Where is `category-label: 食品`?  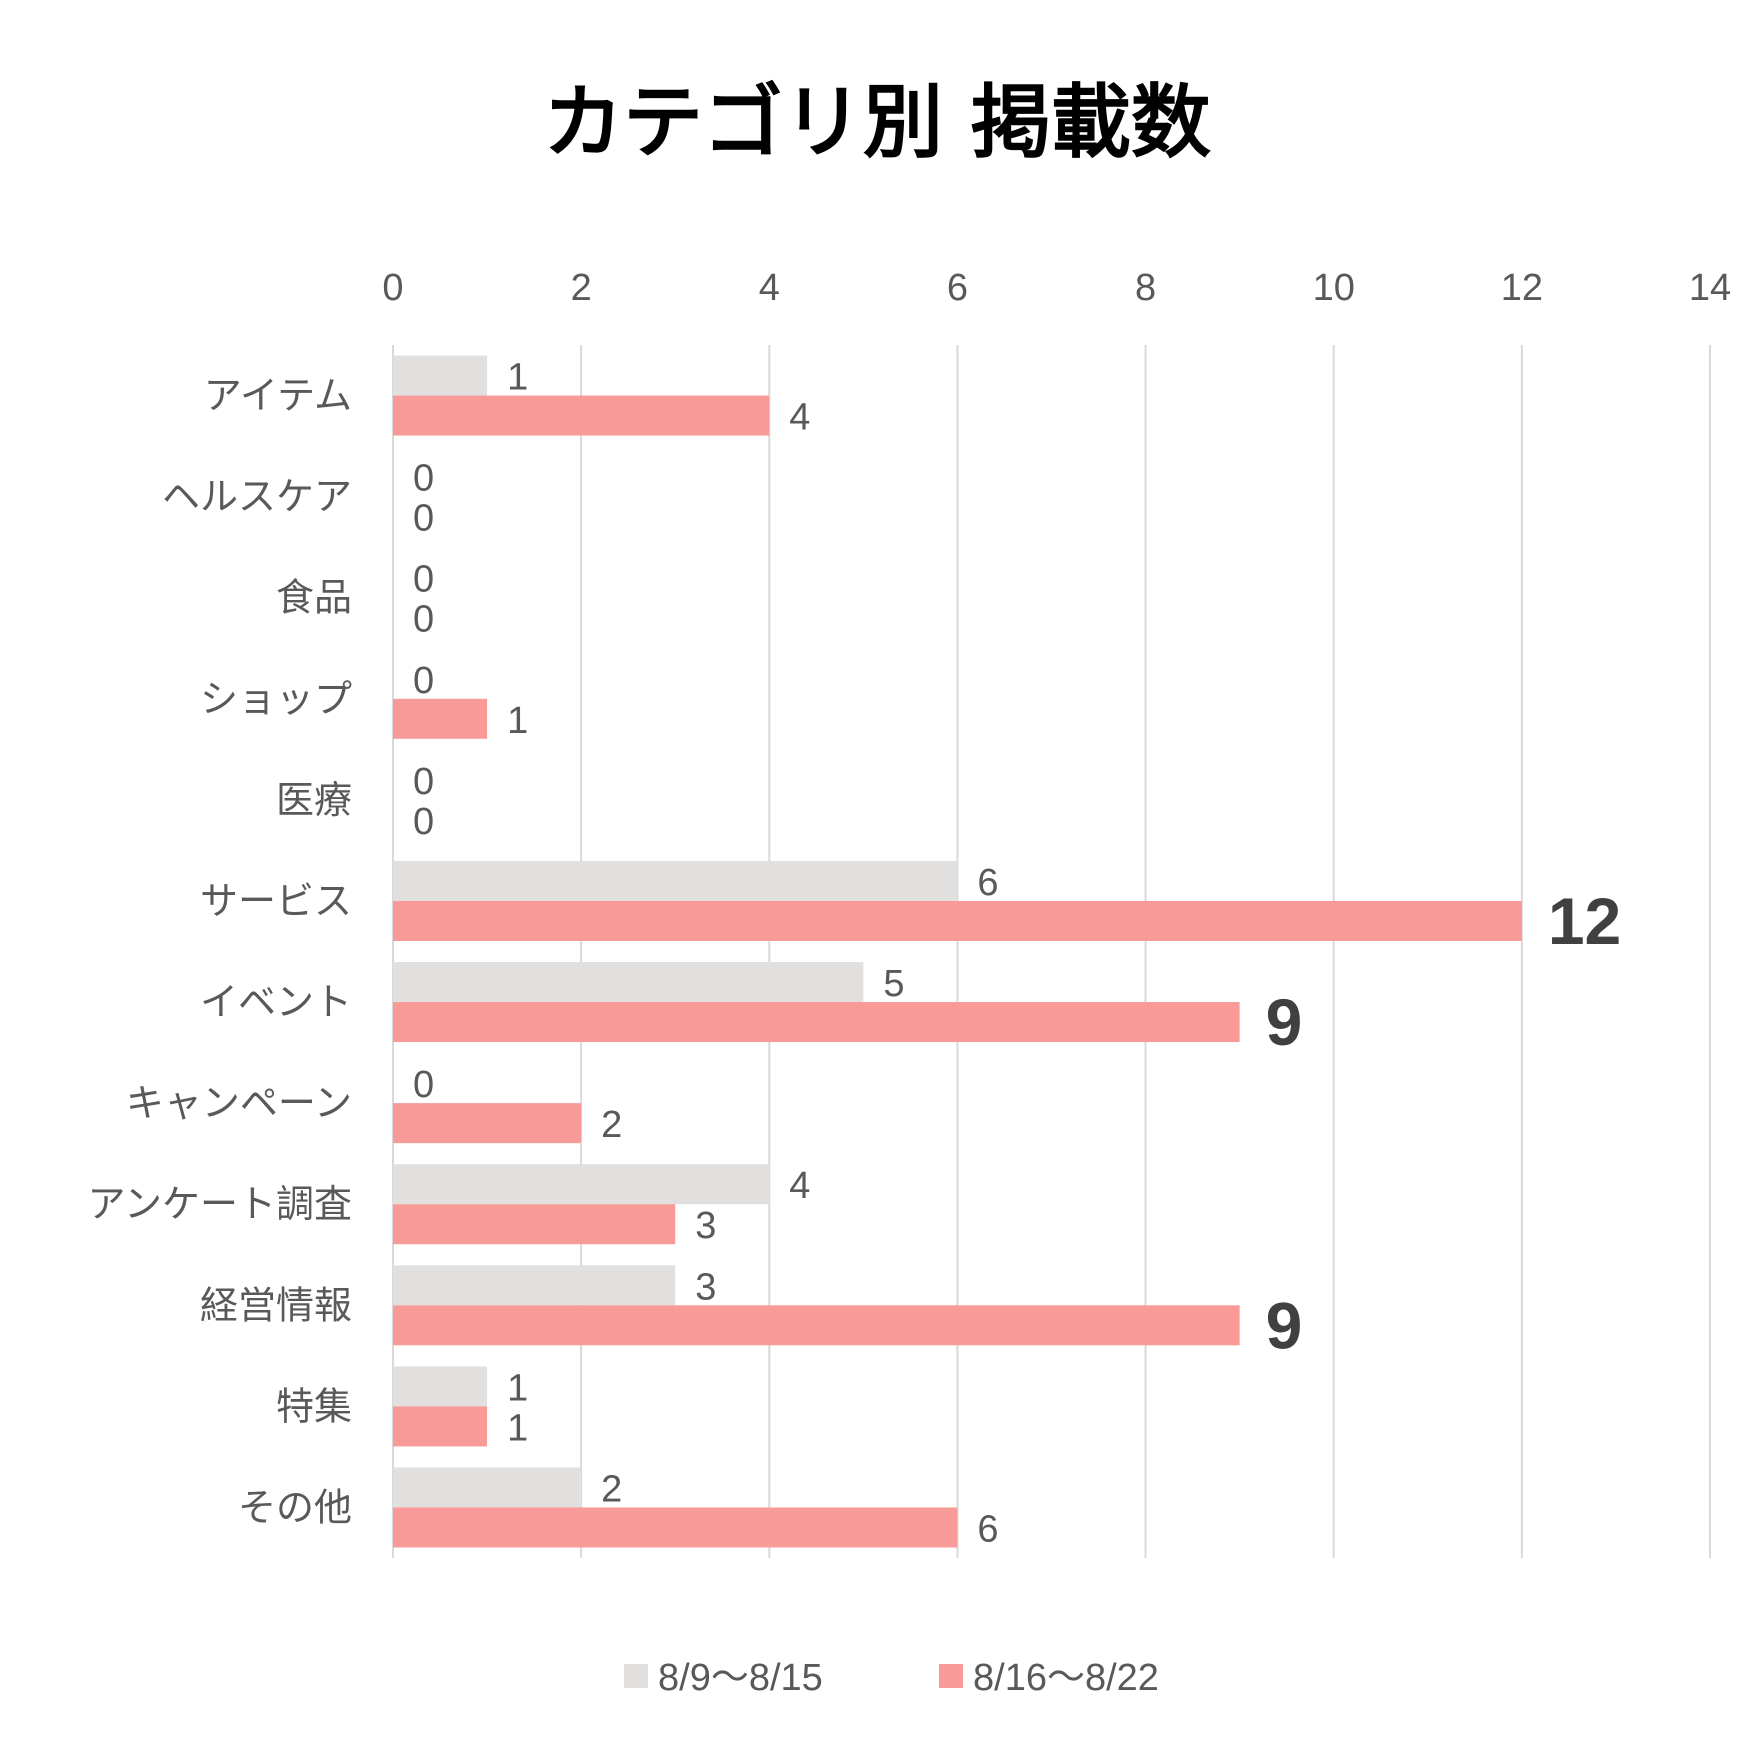
category-label: 食品 is located at coordinates (314, 598).